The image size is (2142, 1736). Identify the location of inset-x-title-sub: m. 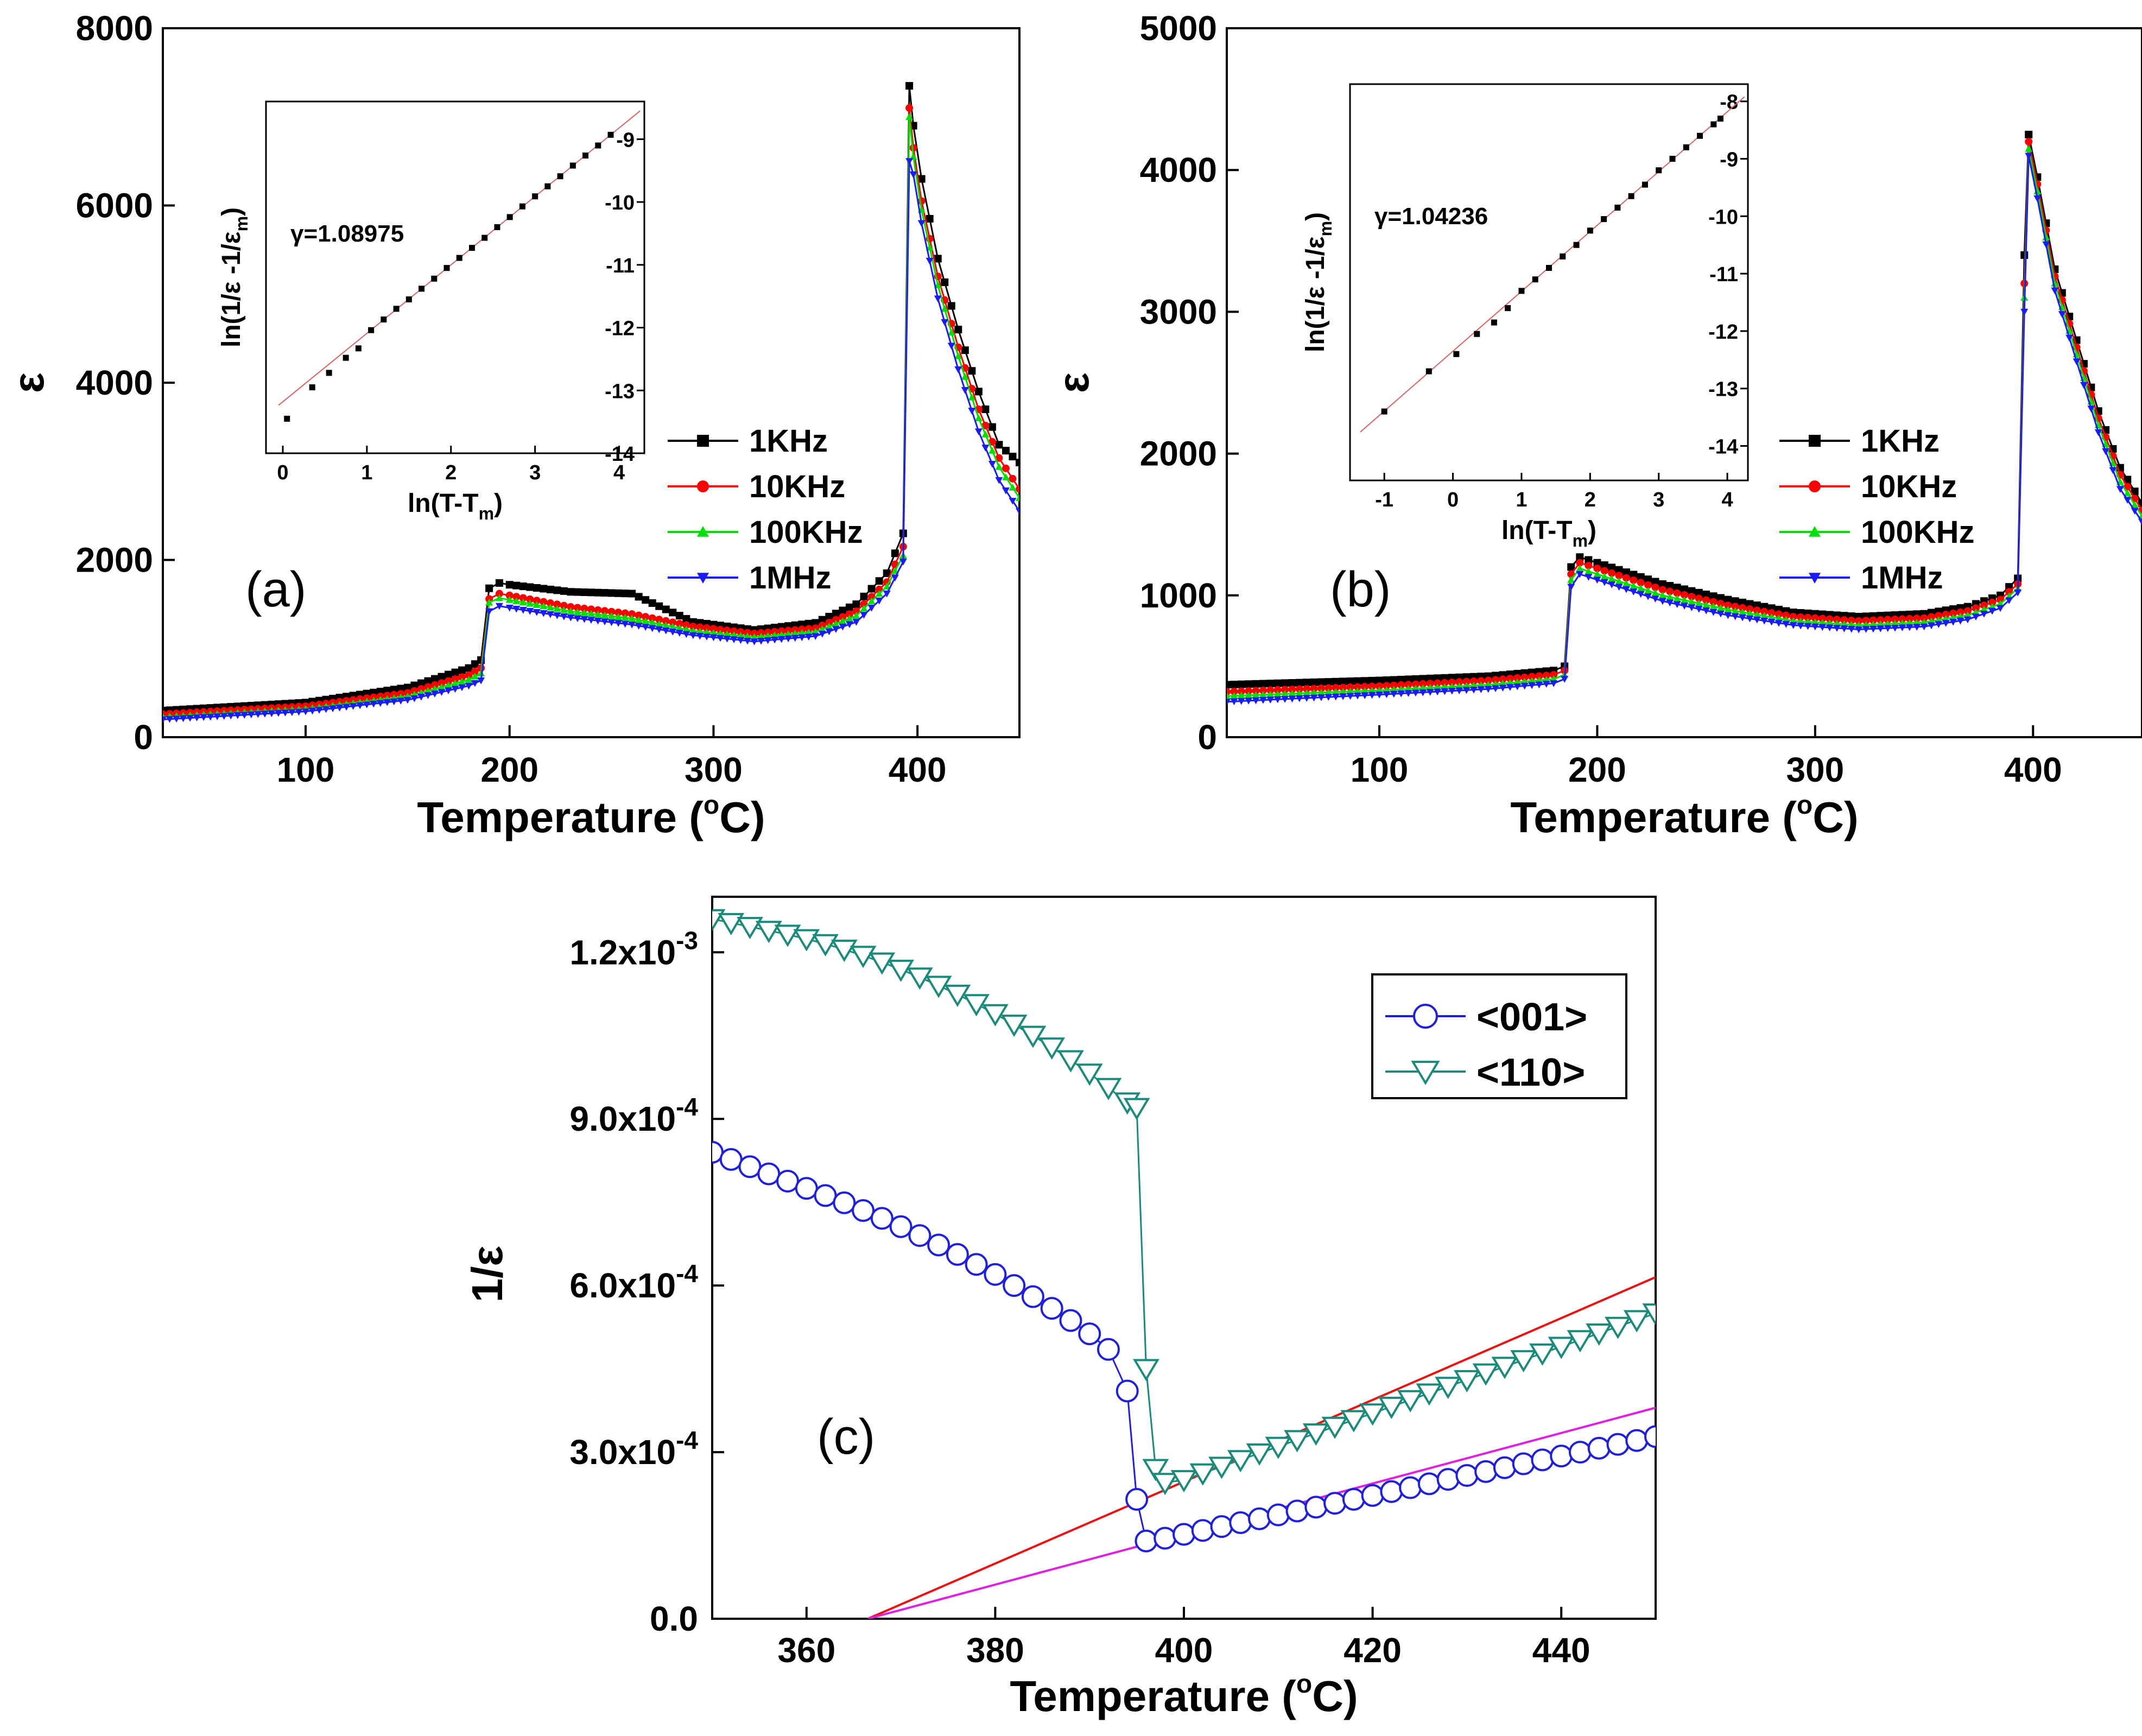
(486, 514).